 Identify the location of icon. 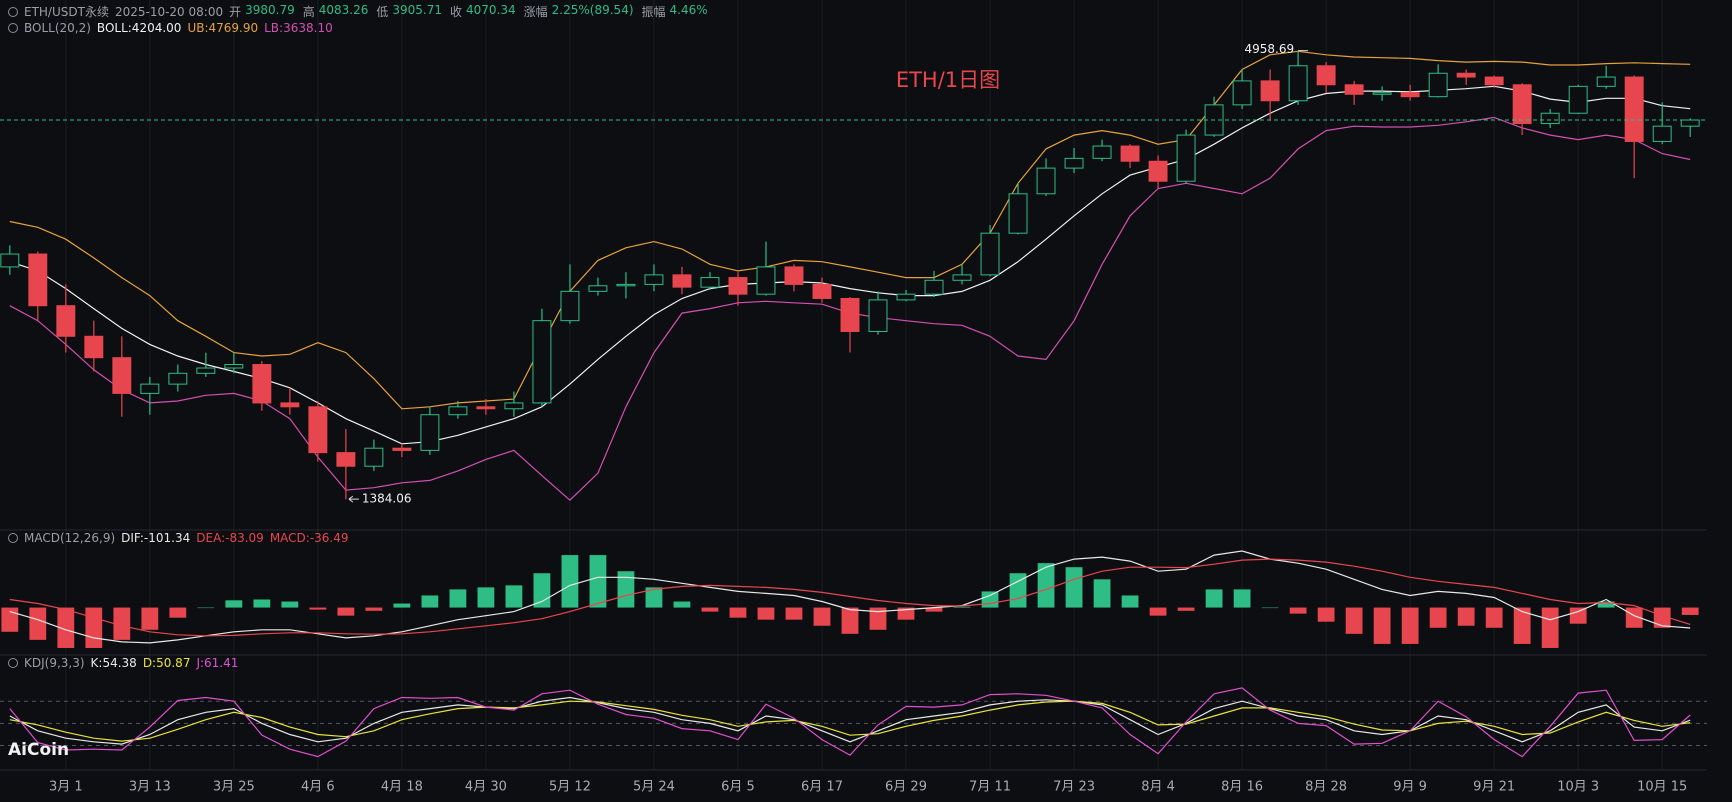
(13, 663).